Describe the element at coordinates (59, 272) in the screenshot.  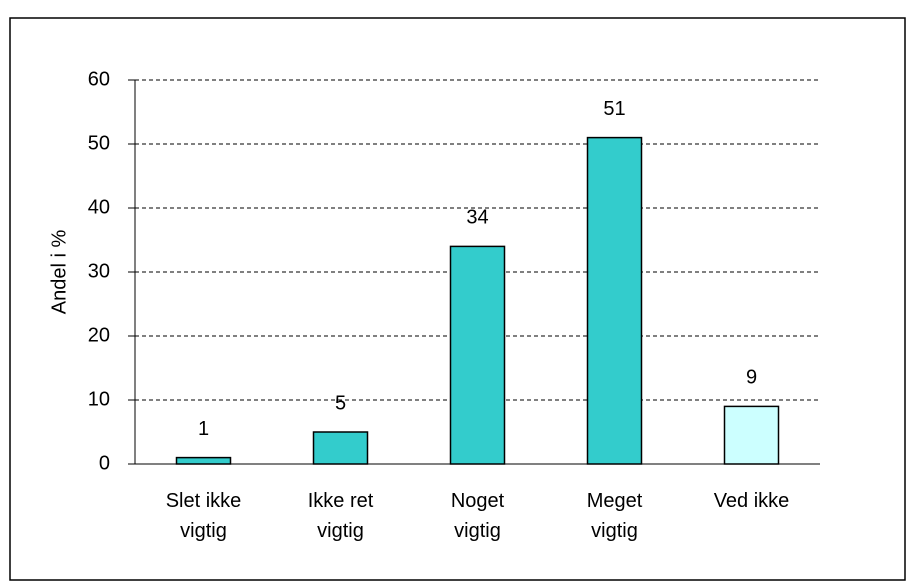
I see `y-axis-label: Andel i %` at that location.